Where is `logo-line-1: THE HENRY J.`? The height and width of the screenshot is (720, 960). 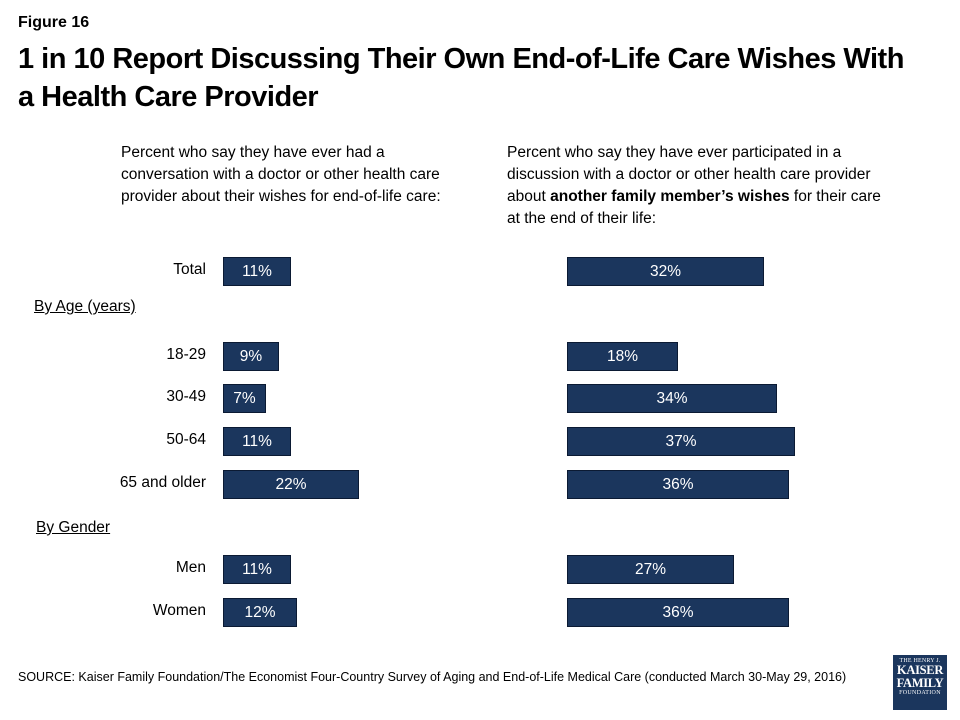
logo-line-1: THE HENRY J. is located at coordinates (920, 661).